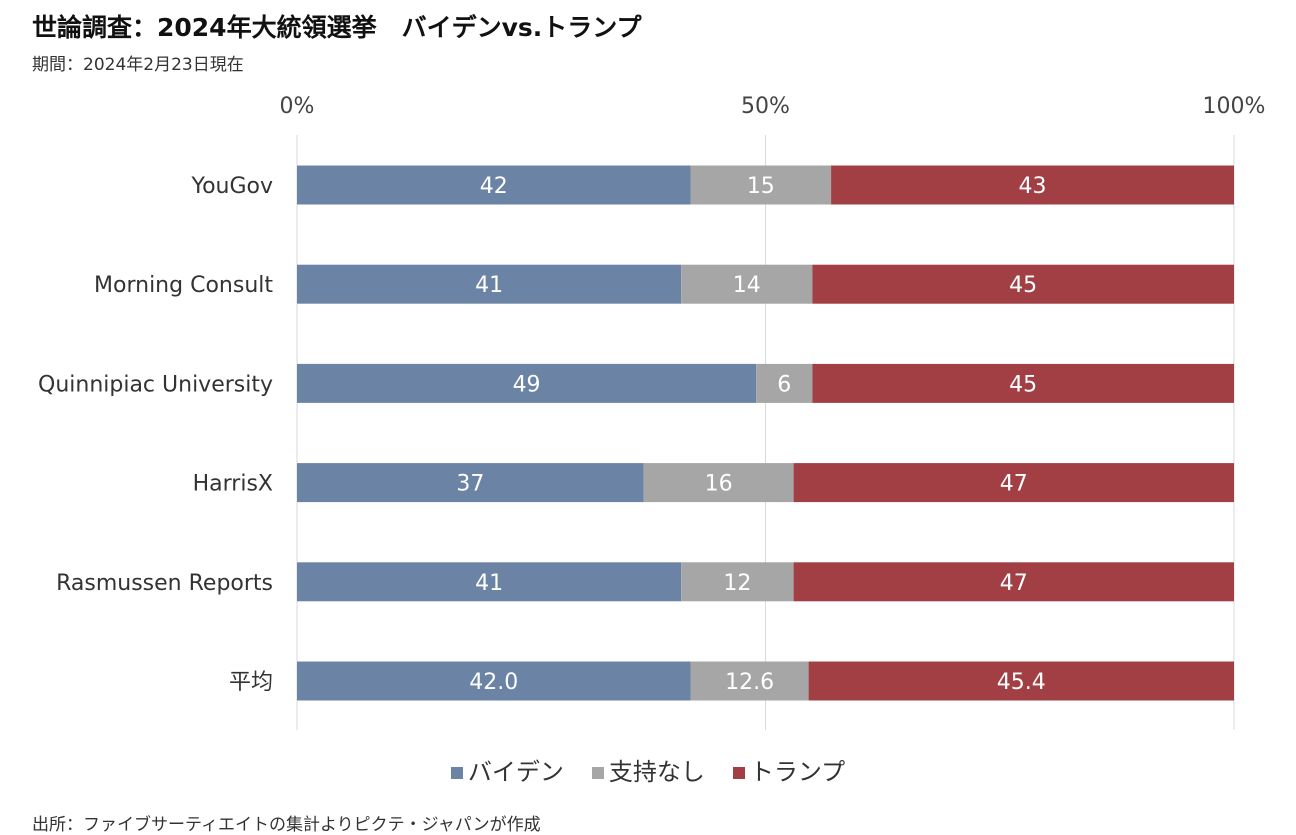 The height and width of the screenshot is (835, 1296). I want to click on x-tick-label: 100%, so click(1234, 106).